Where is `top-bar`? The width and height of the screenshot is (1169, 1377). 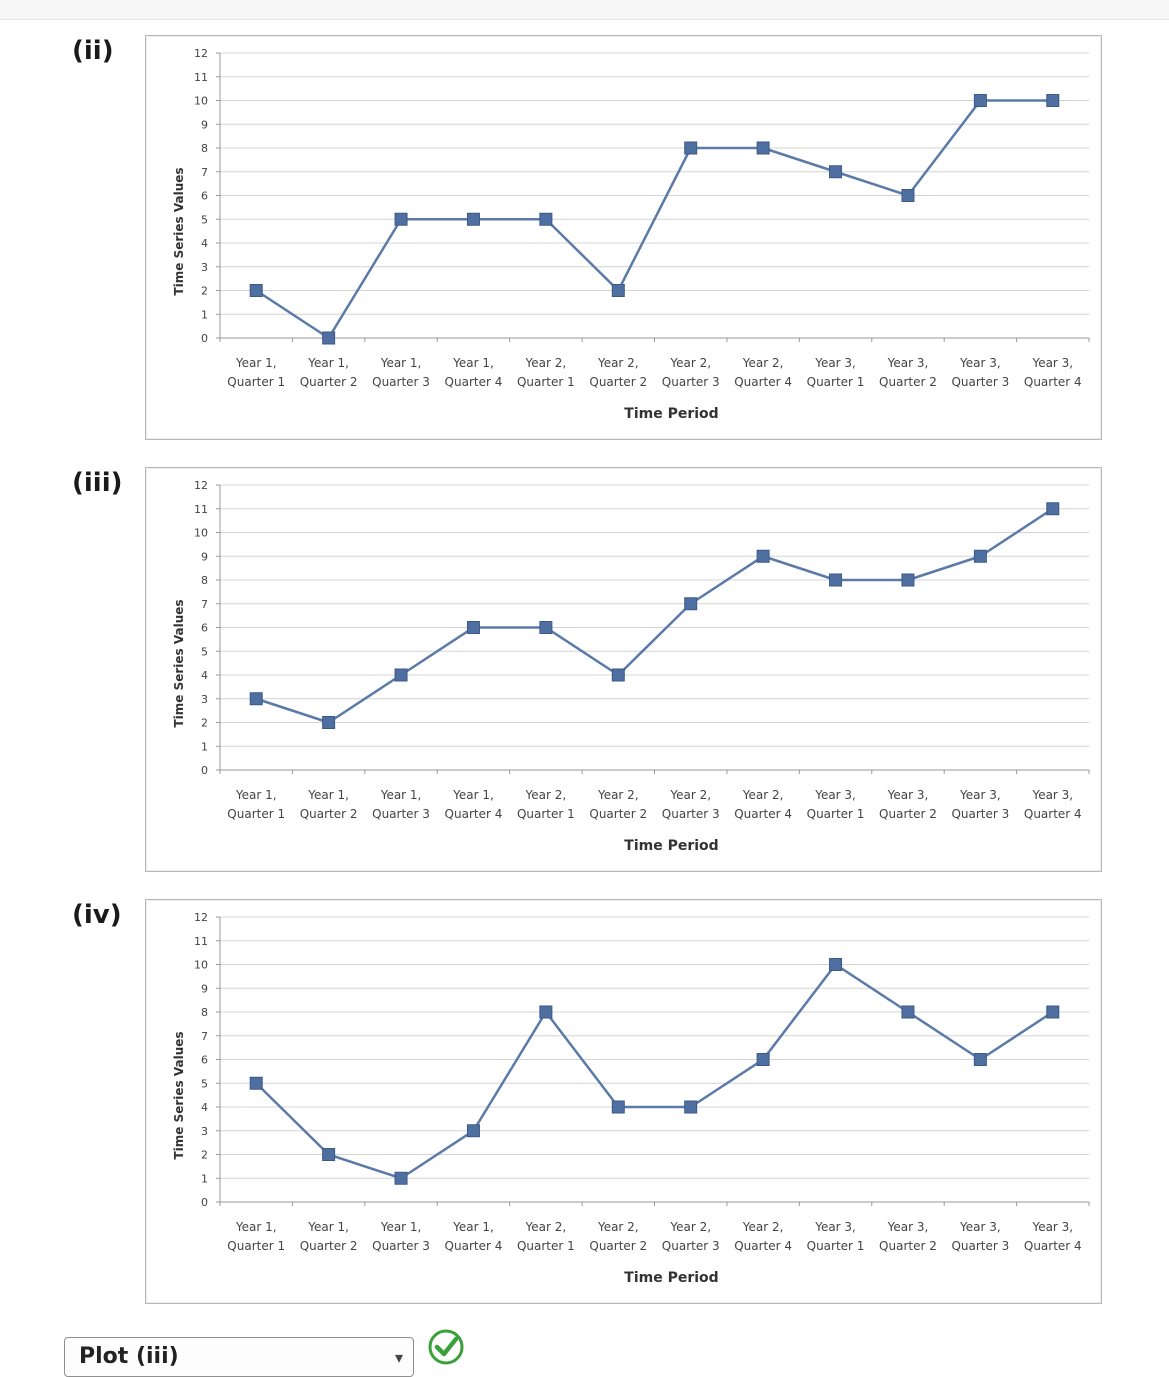
top-bar is located at coordinates (584, 10).